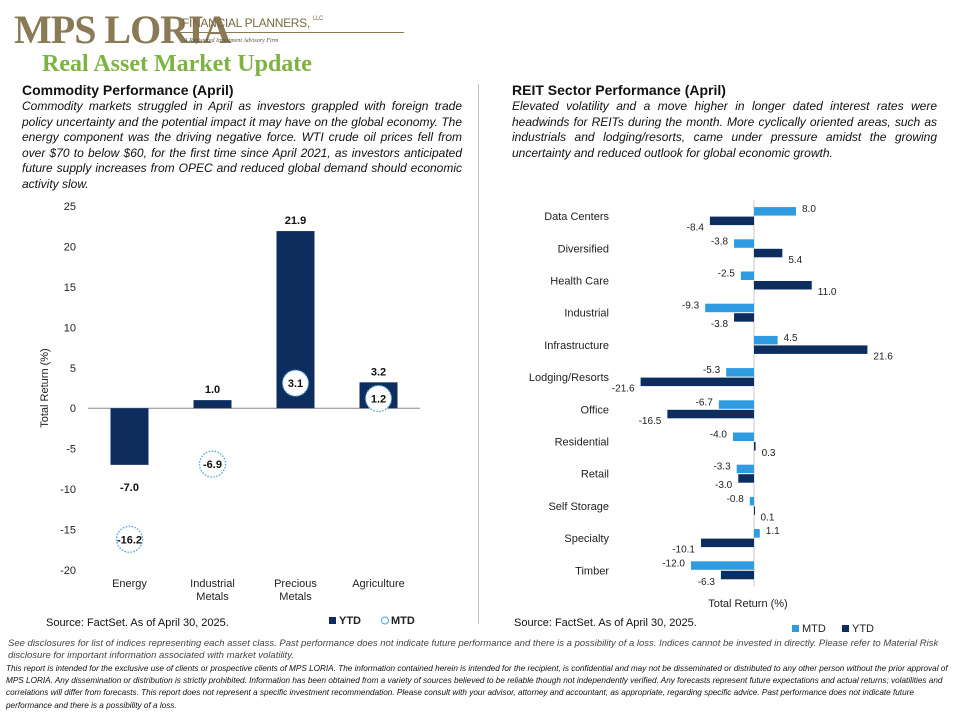  What do you see at coordinates (70, 328) in the screenshot?
I see `y-tick-label: 10` at bounding box center [70, 328].